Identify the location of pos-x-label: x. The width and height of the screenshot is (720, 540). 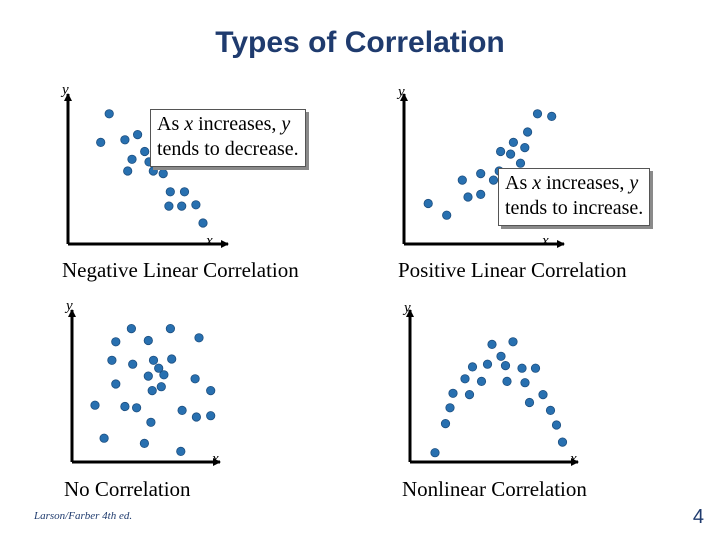
(545, 241).